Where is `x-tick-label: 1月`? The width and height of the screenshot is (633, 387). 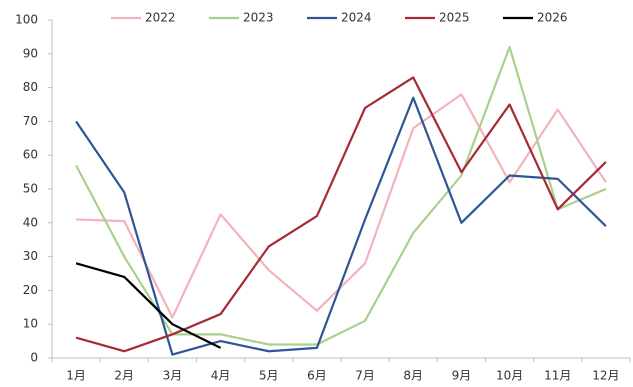 x-tick-label: 1月 is located at coordinates (76, 376).